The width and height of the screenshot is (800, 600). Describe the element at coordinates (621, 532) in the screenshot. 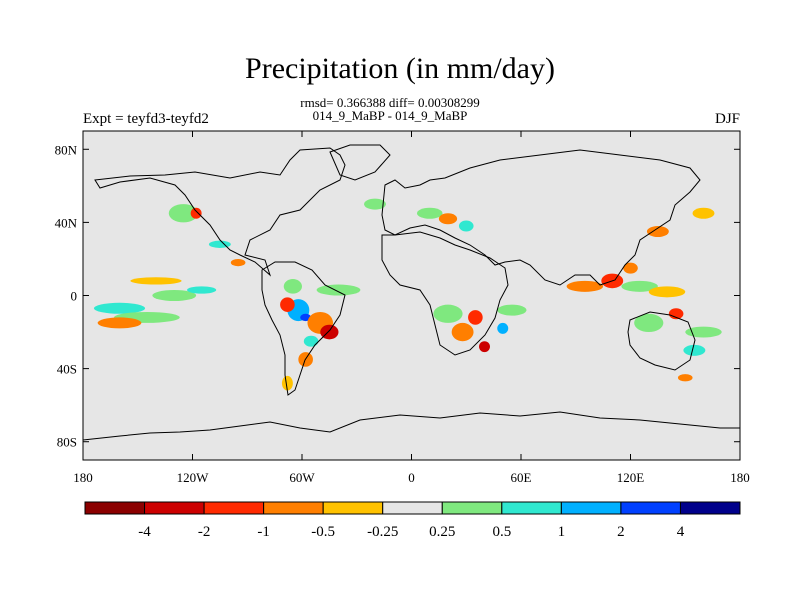

I see `colorbar-label: 2` at that location.